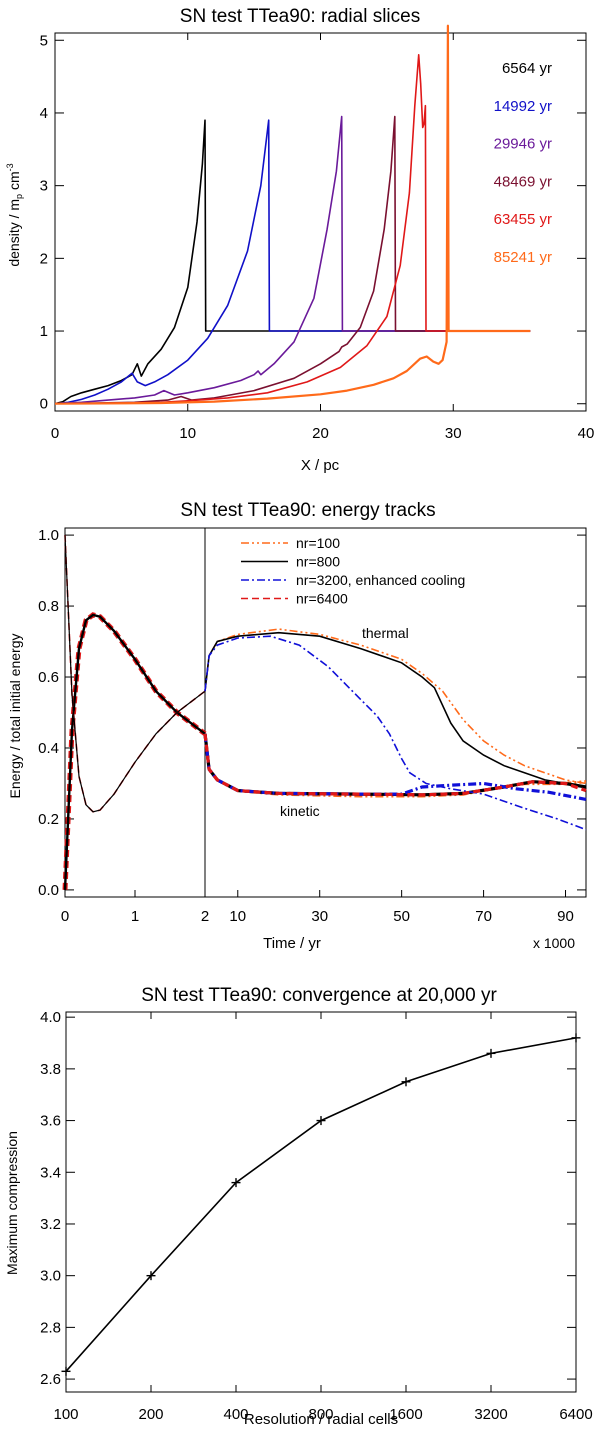 The image size is (600, 1430). What do you see at coordinates (380, 580) in the screenshot?
I see `chart2-legend-label: nr=3200, enhanced cooling` at bounding box center [380, 580].